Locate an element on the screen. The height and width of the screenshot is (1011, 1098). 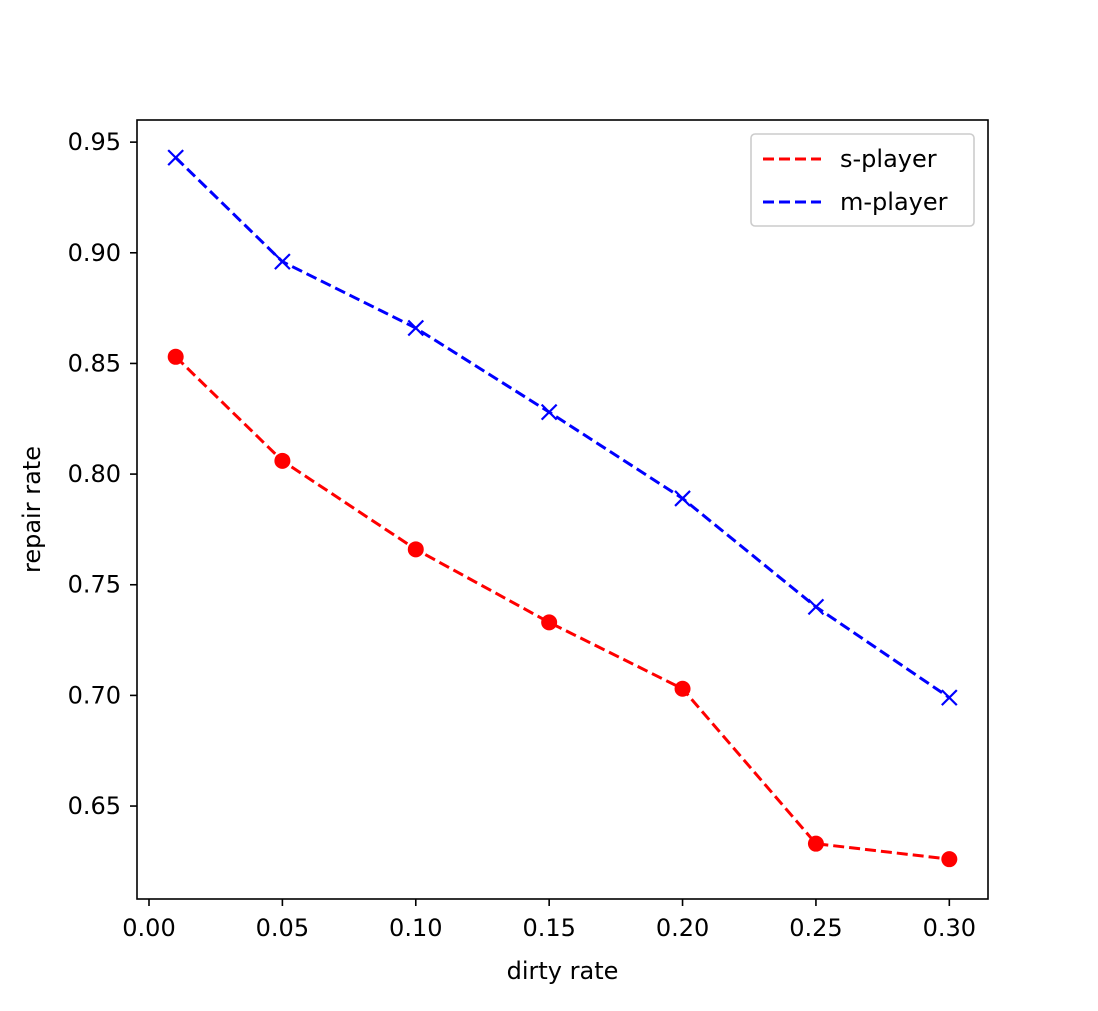
x-tick-label: 0.30 is located at coordinates (949, 928).